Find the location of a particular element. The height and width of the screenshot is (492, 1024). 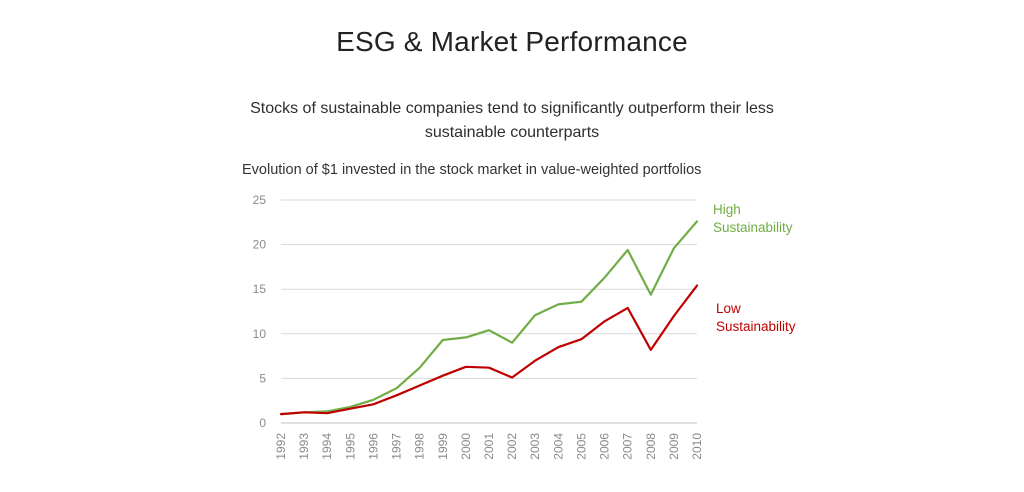

x-tick-label: 2006 is located at coordinates (605, 446).